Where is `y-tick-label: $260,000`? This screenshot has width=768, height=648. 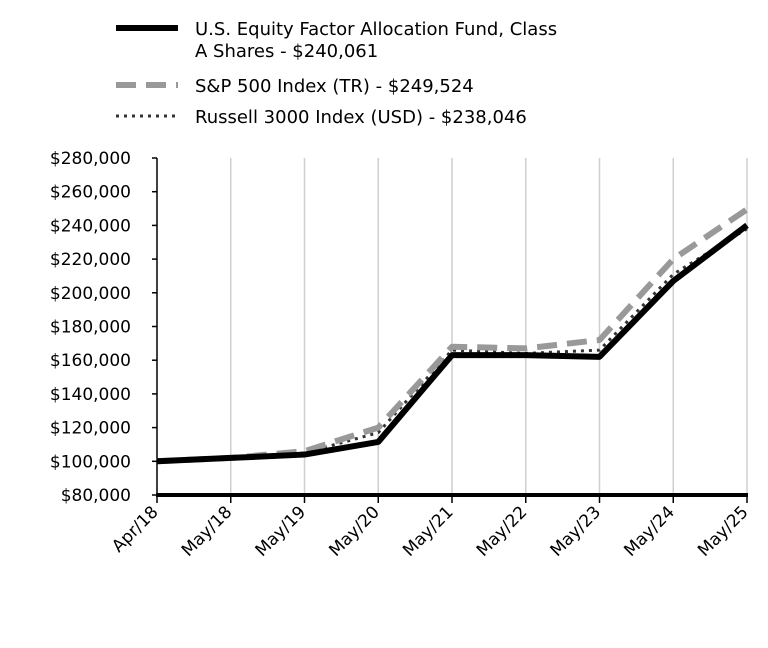
y-tick-label: $260,000 is located at coordinates (90, 193).